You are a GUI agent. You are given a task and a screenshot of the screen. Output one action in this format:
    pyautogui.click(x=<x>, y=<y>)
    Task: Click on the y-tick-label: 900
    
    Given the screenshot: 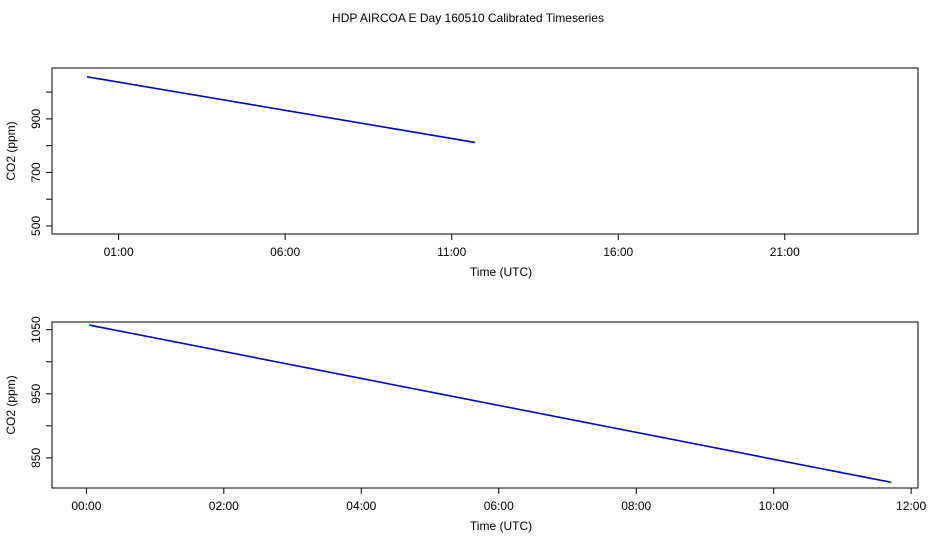 What is the action you would take?
    pyautogui.click(x=36, y=119)
    